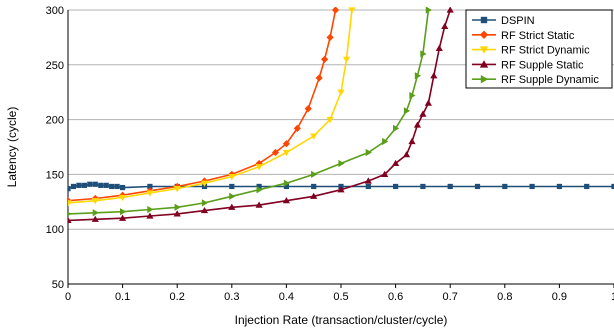 This screenshot has height=333, width=614. What do you see at coordinates (542, 65) in the screenshot?
I see `legend-label: RF Supple Static` at bounding box center [542, 65].